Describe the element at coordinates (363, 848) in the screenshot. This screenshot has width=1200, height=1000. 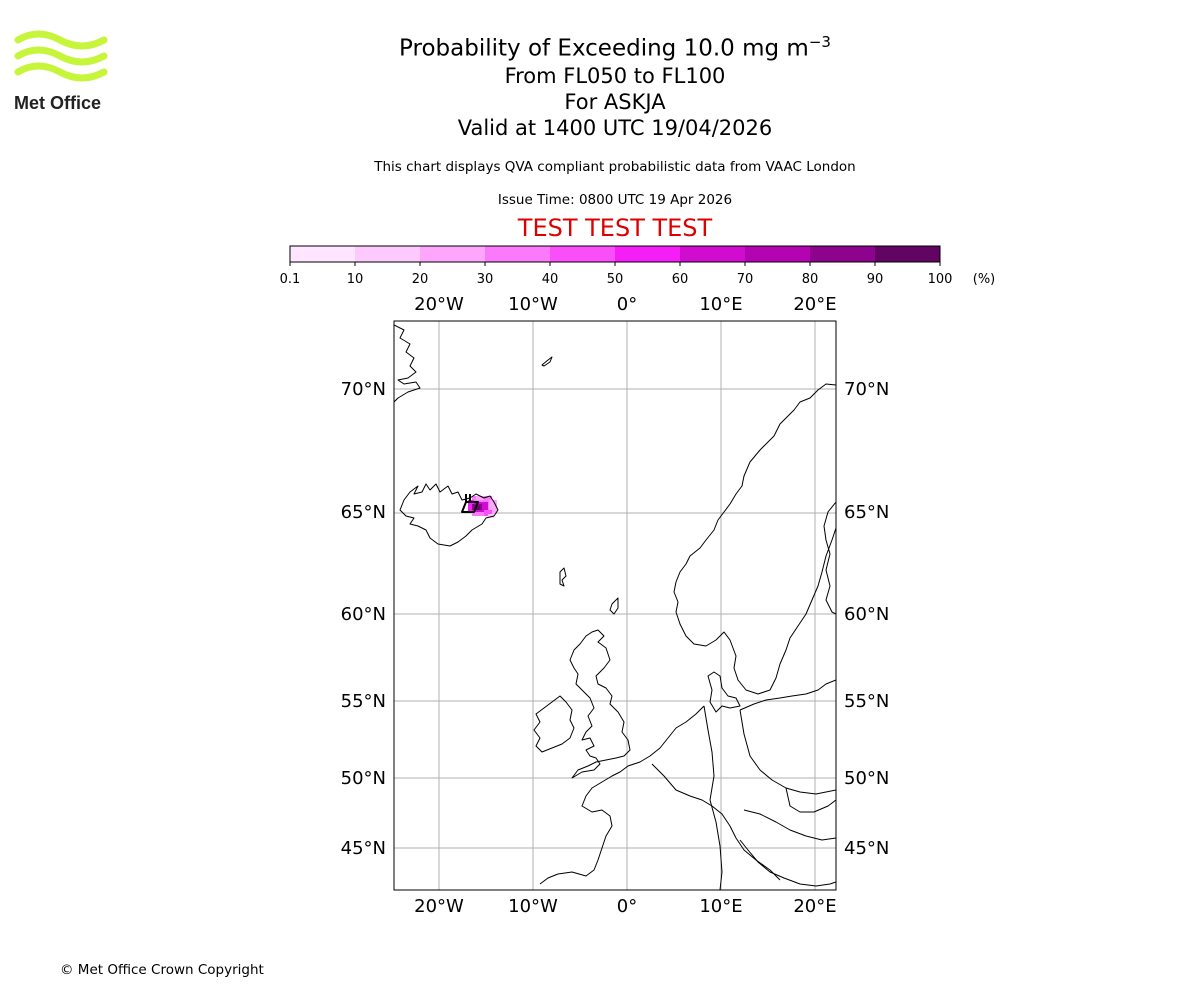
I see `lat-label-left-45n: 45°N` at that location.